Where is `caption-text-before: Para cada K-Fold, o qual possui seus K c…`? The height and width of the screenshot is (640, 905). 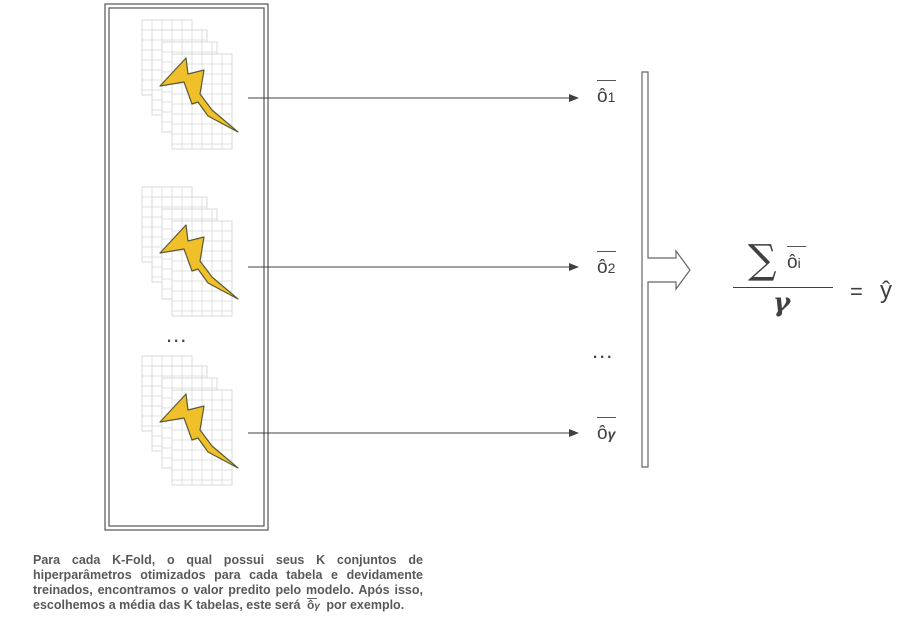
caption-text-before: Para cada K-Fold, o qual possui seus K c… is located at coordinates (228, 582).